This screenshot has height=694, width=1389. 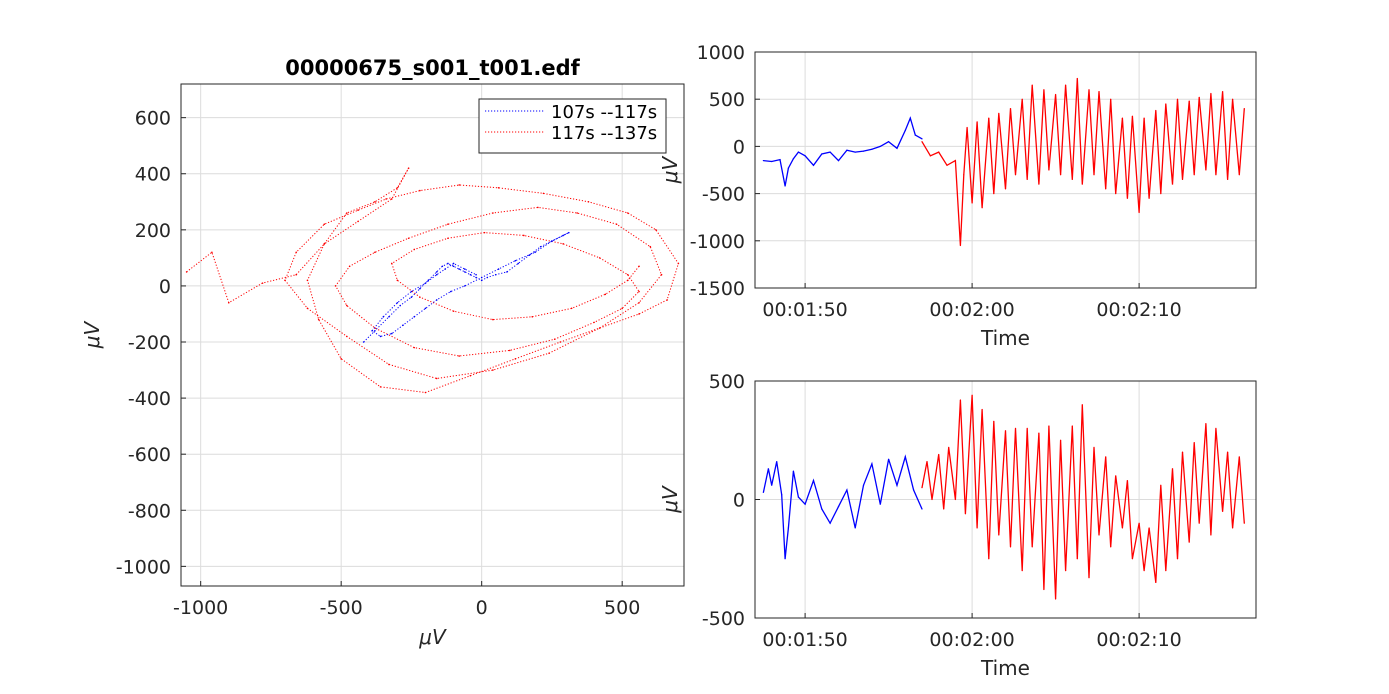 What do you see at coordinates (432, 68) in the screenshot?
I see `chart-title: 00000675_s001_t001.edf` at bounding box center [432, 68].